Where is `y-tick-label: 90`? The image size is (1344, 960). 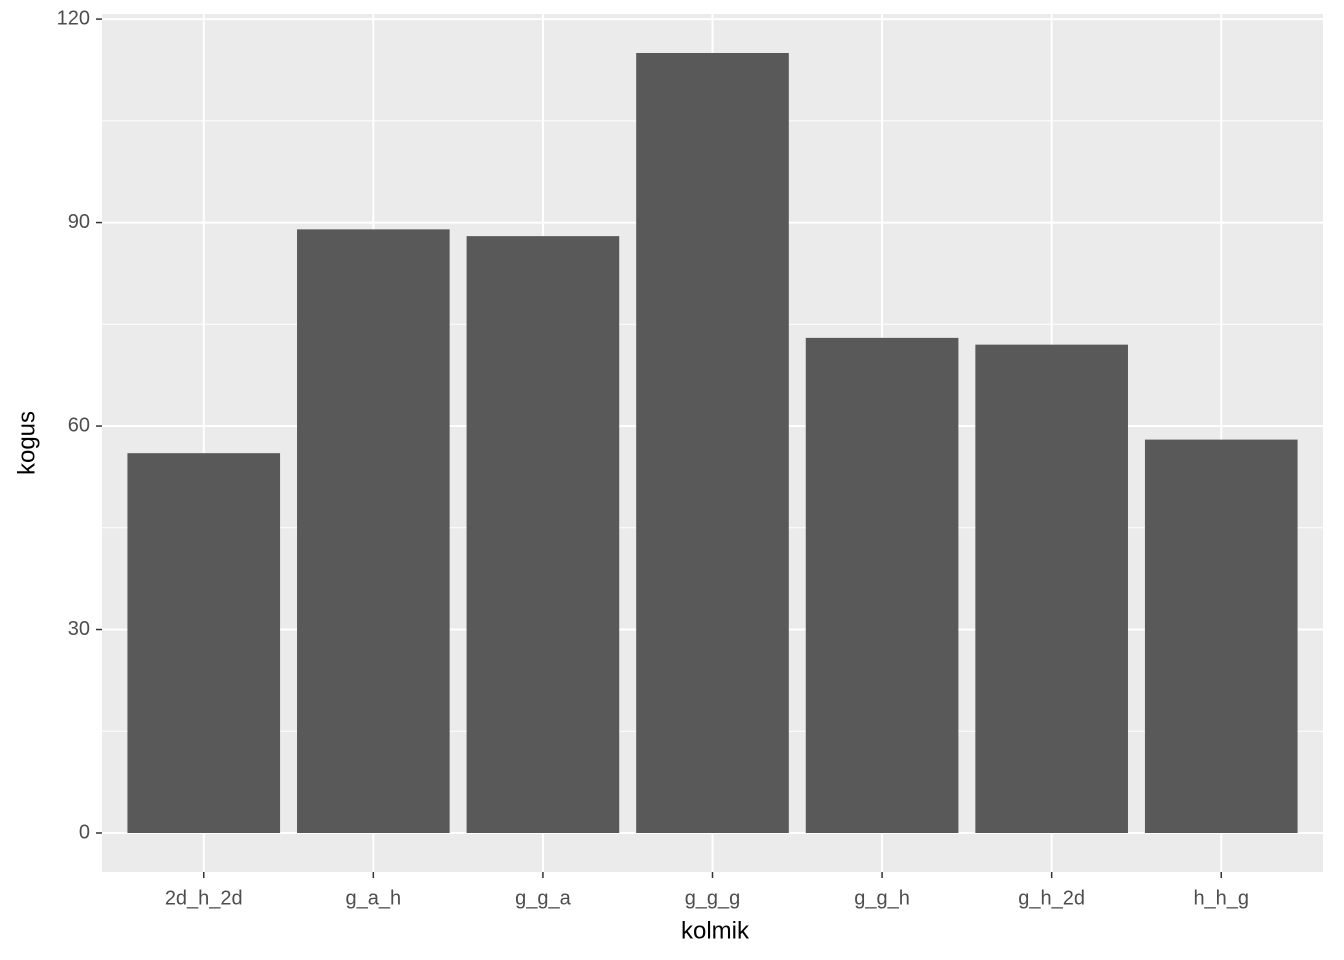 y-tick-label: 90 is located at coordinates (79, 222).